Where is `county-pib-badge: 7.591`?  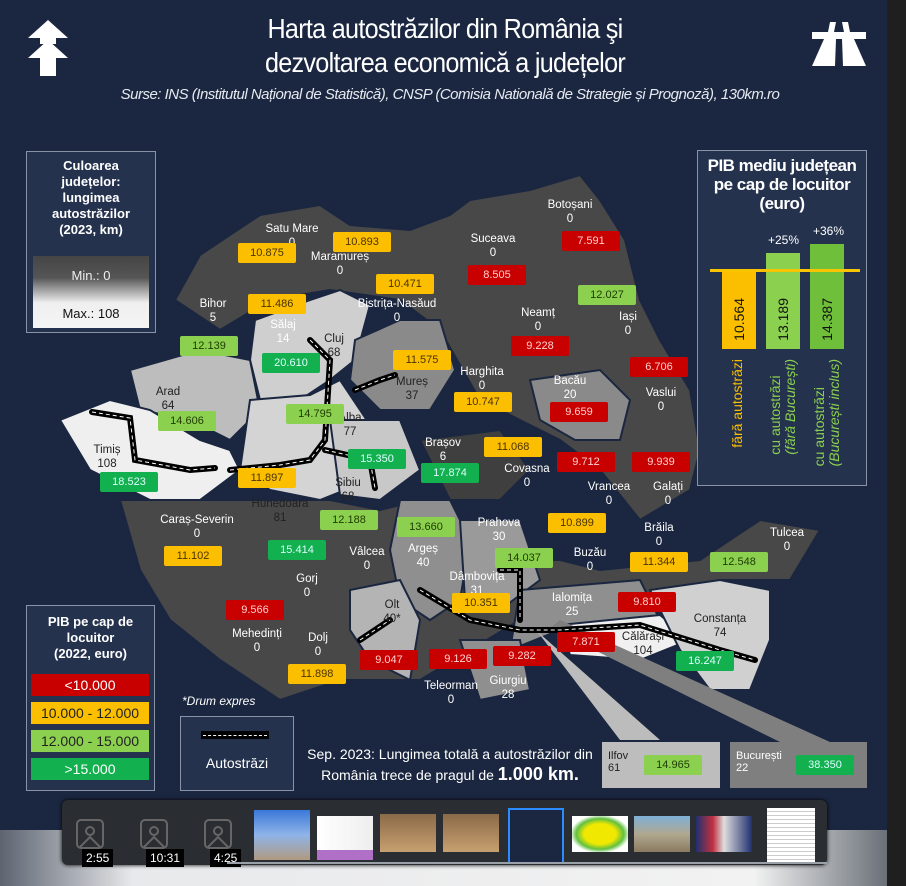 county-pib-badge: 7.591 is located at coordinates (591, 241).